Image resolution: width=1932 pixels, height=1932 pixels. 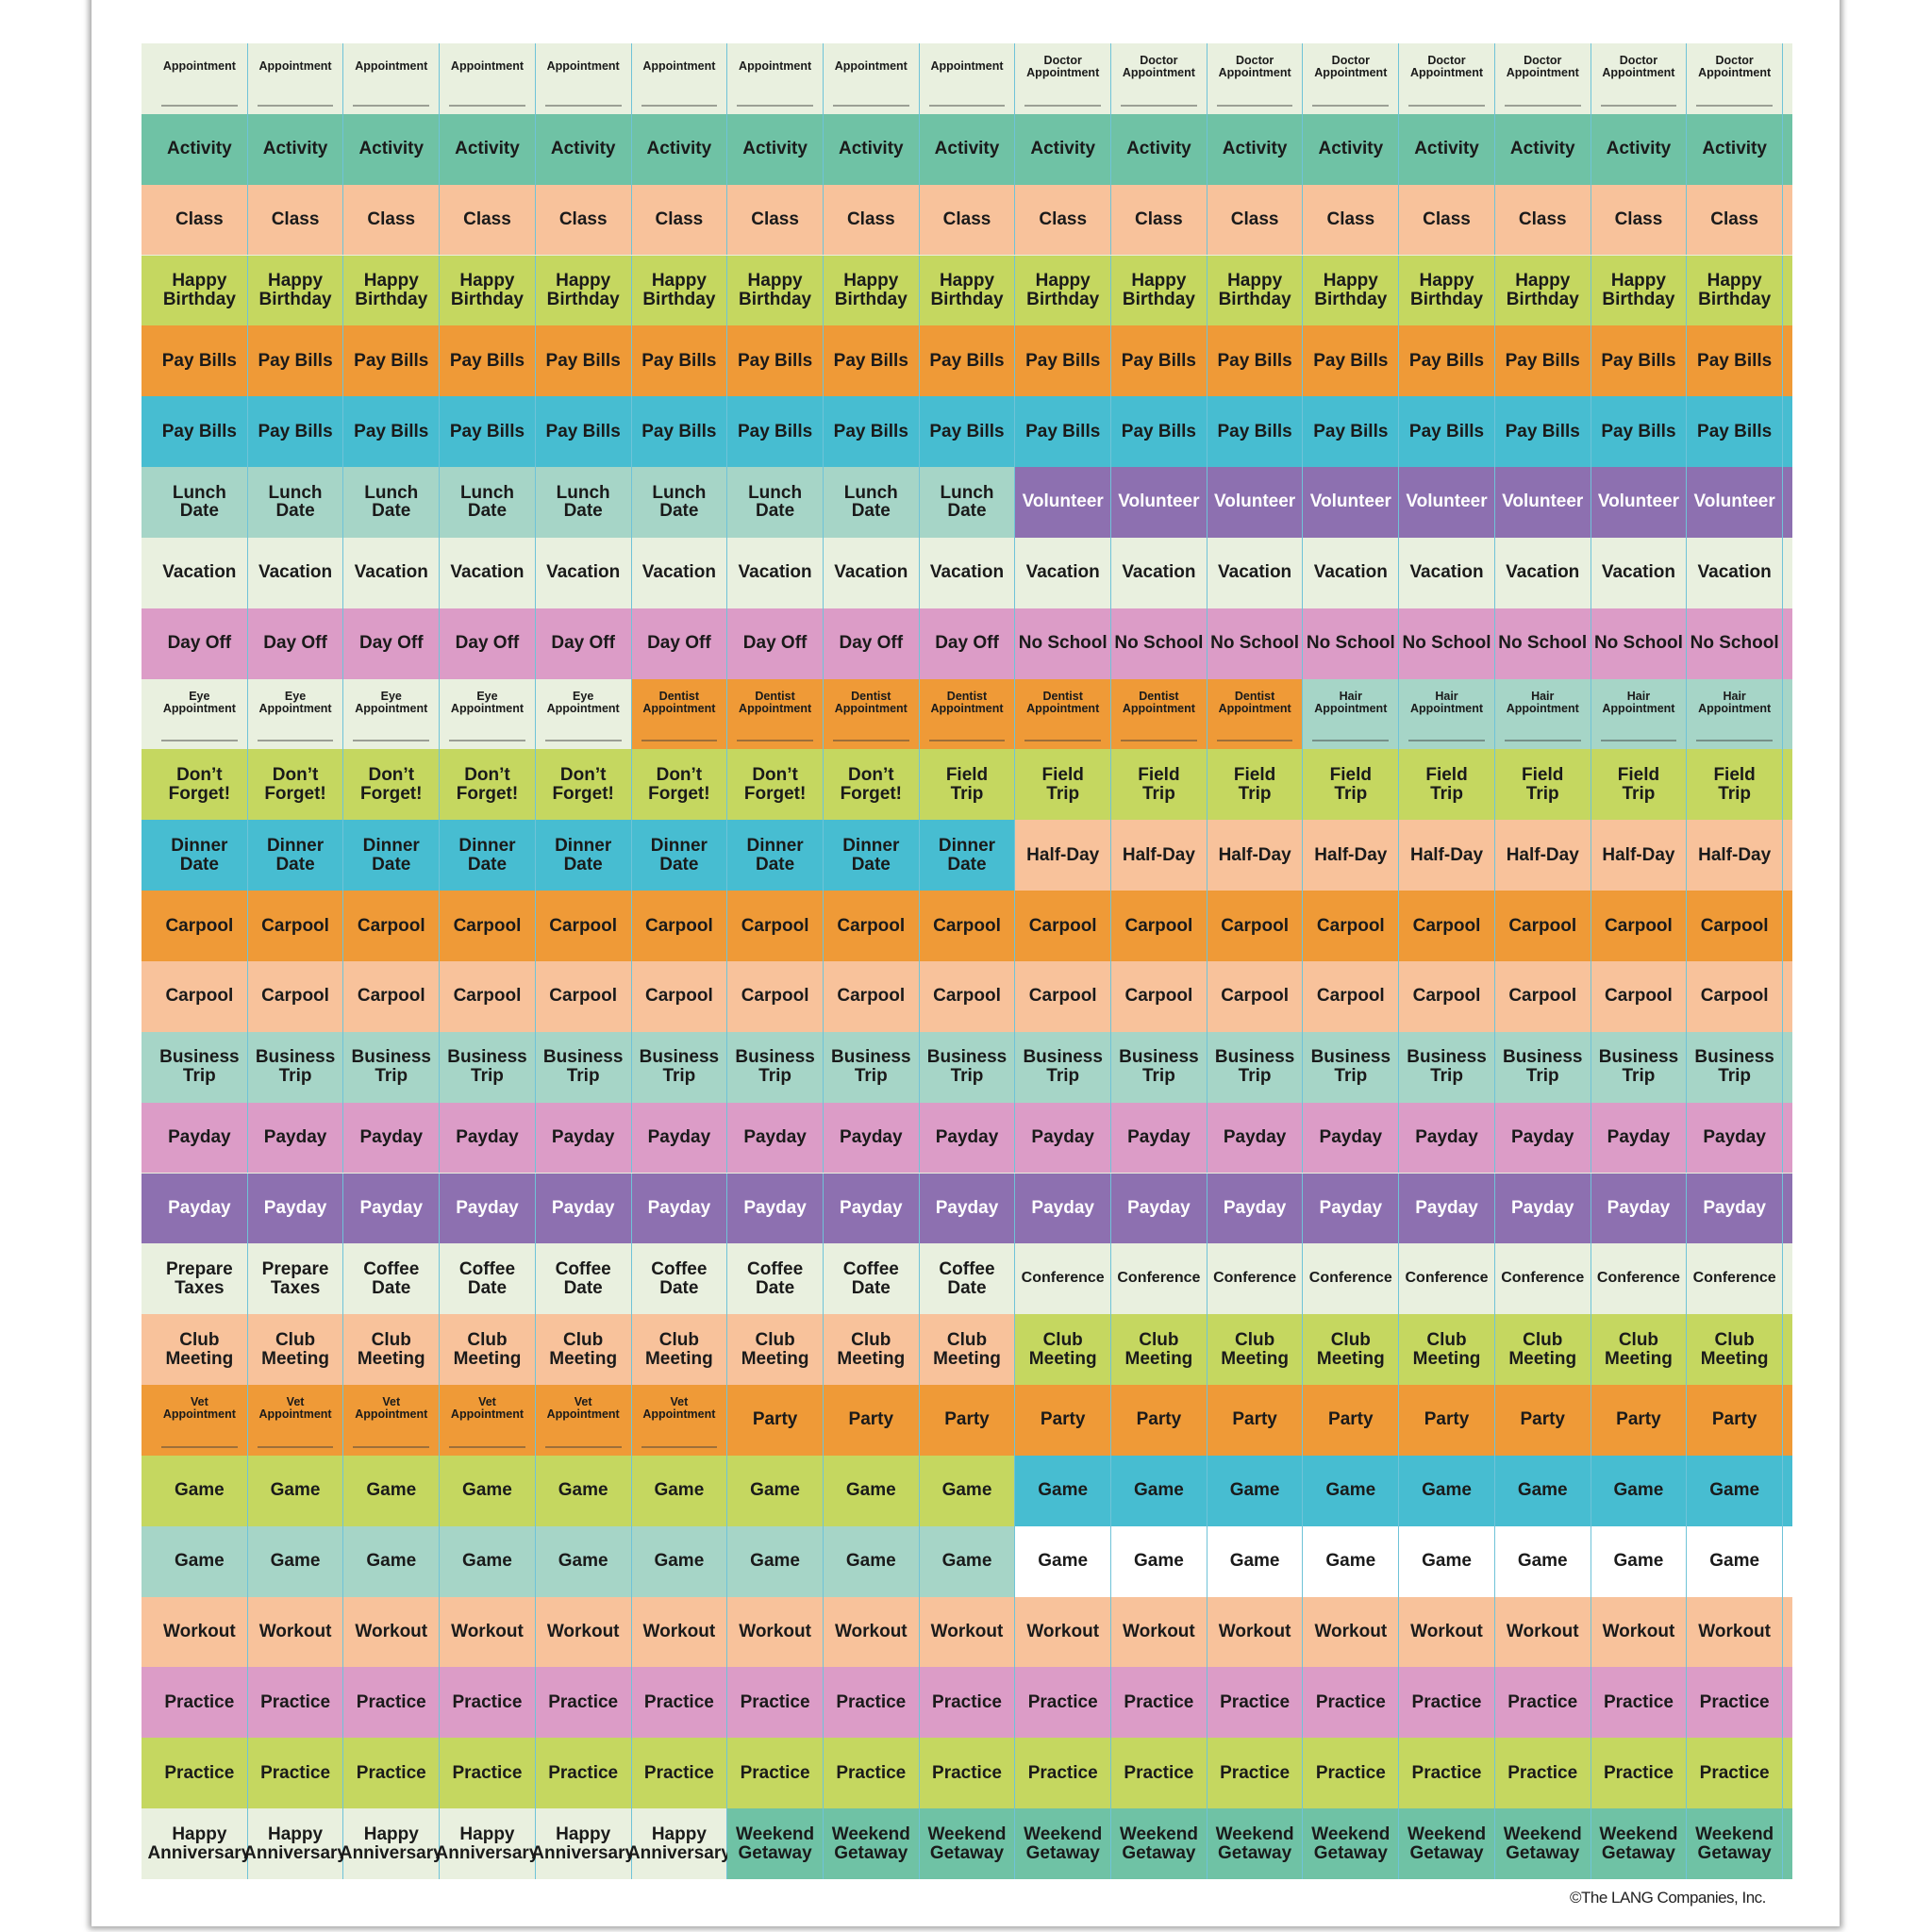 I want to click on sticker-label: Lunch Date, so click(x=486, y=502).